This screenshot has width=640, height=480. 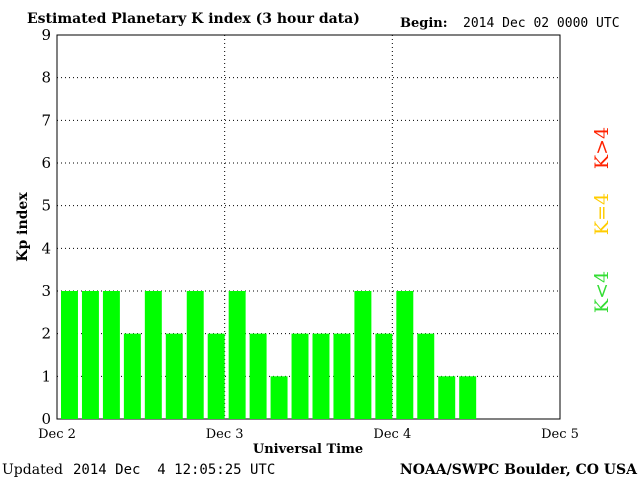 What do you see at coordinates (225, 434) in the screenshot?
I see `x-tick-label: Dec 3` at bounding box center [225, 434].